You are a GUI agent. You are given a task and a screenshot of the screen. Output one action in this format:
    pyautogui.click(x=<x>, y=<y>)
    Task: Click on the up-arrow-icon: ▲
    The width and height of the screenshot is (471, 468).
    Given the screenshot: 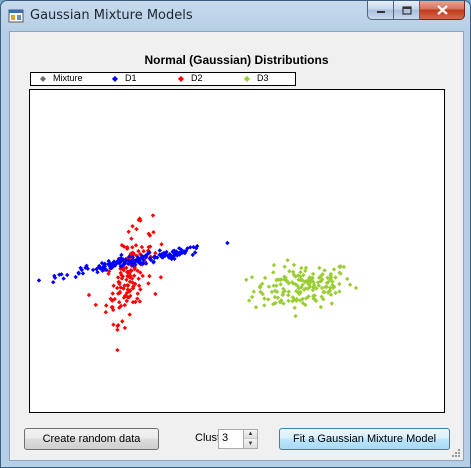 What is the action you would take?
    pyautogui.click(x=250, y=434)
    